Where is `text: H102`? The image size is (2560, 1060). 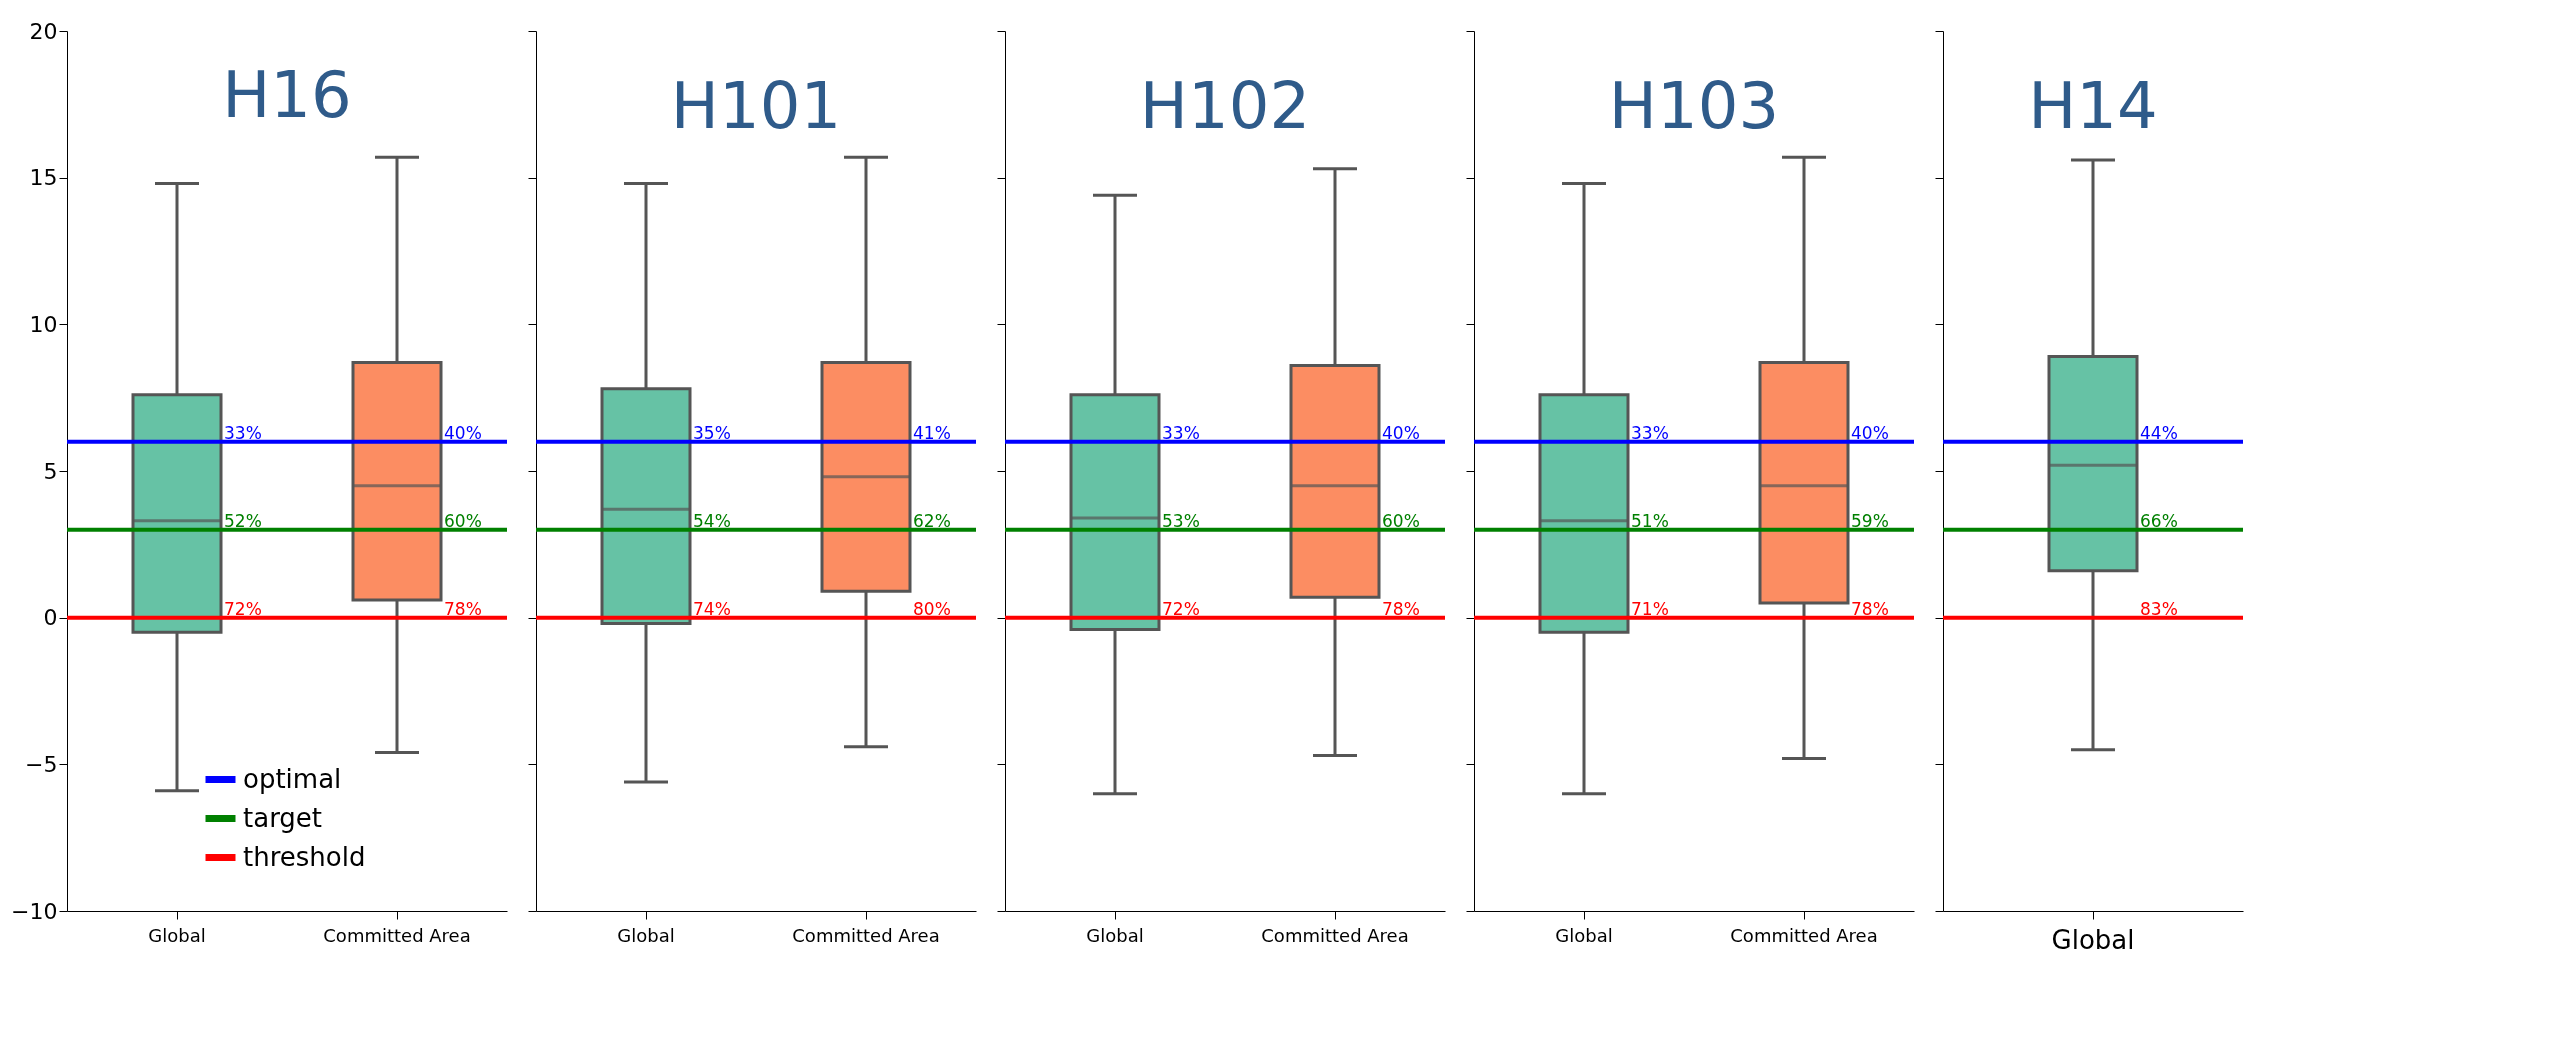
text: H102 is located at coordinates (1225, 105).